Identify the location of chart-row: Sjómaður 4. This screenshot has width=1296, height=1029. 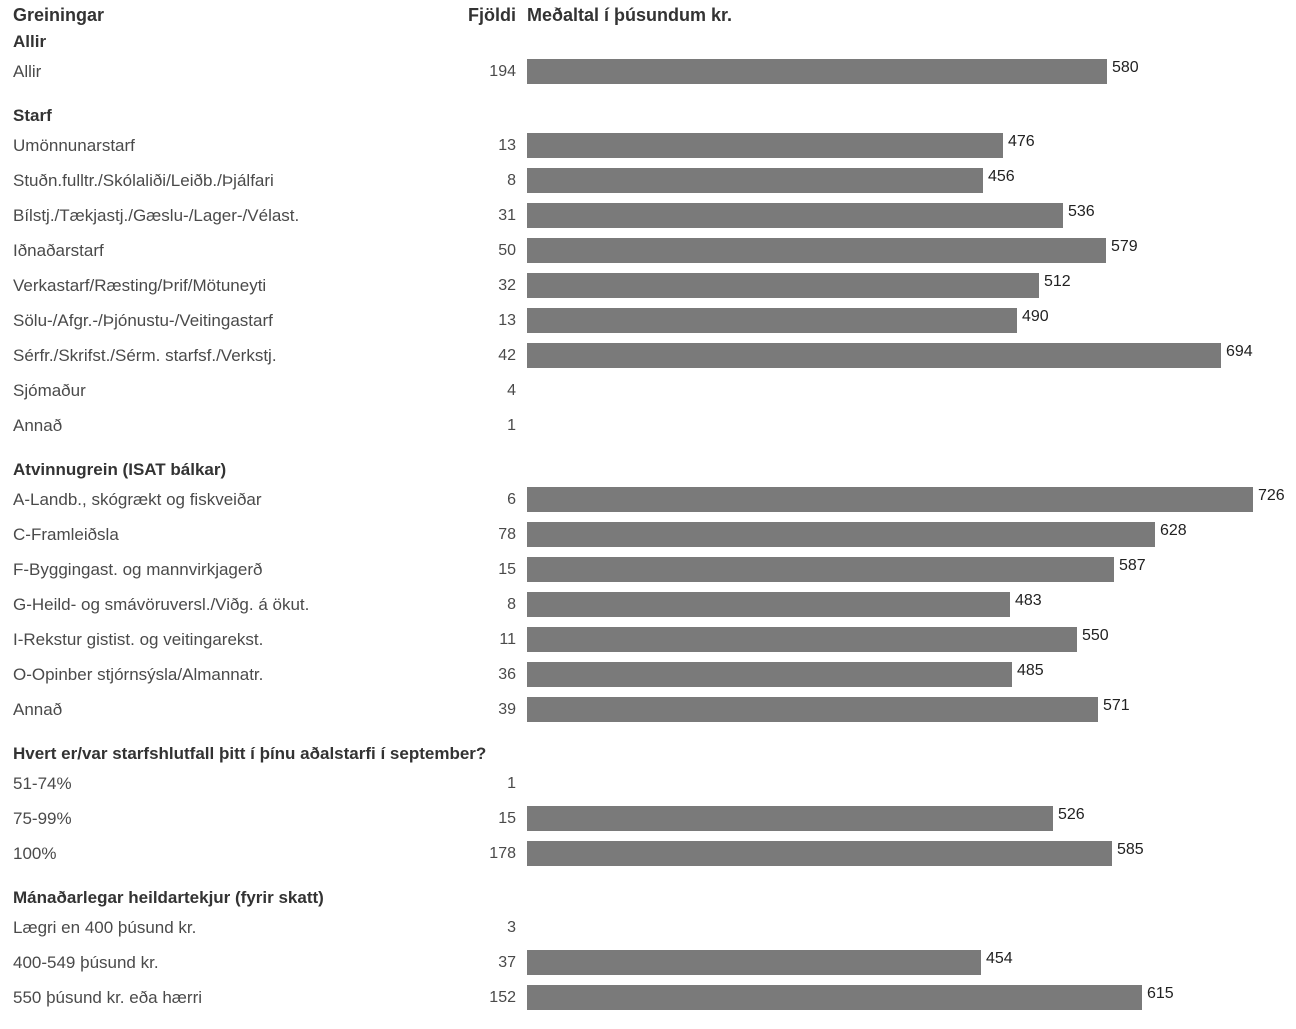
(648, 390).